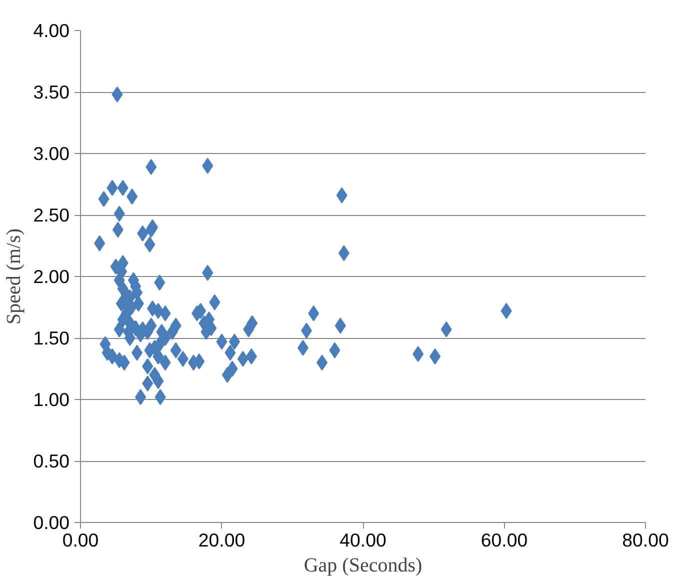 This screenshot has height=579, width=690. Describe the element at coordinates (51, 461) in the screenshot. I see `y-tick-label: 0.50` at that location.